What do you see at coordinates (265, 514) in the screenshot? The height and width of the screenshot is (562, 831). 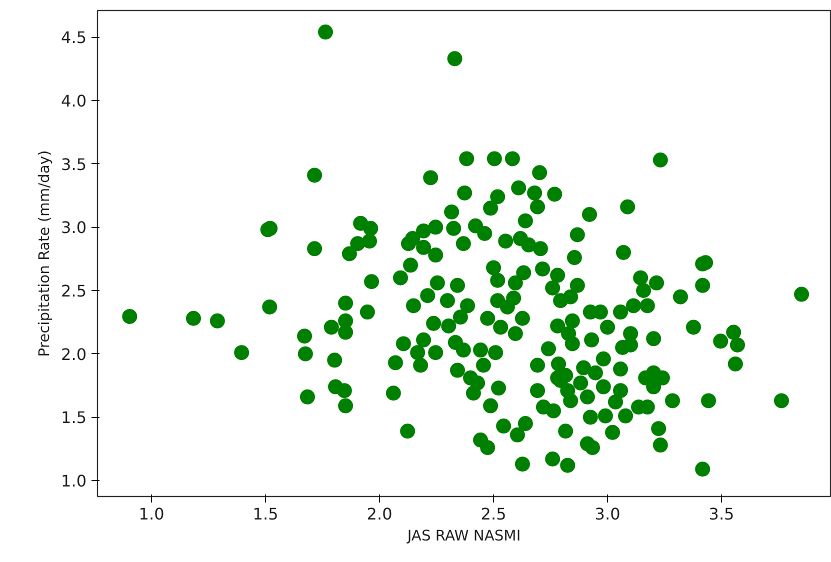 I see `x-tick-label: 1.5` at bounding box center [265, 514].